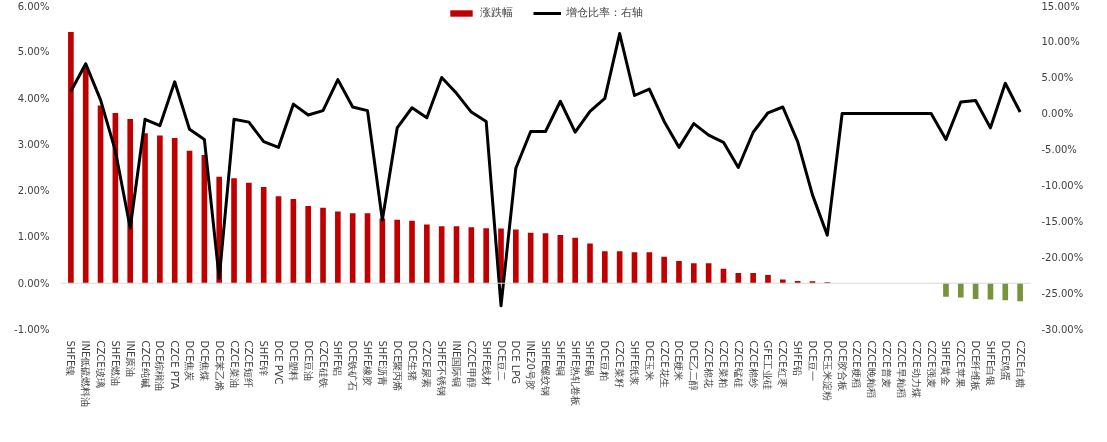  I want to click on x-tick-label: DCE豆粕, so click(605, 361).